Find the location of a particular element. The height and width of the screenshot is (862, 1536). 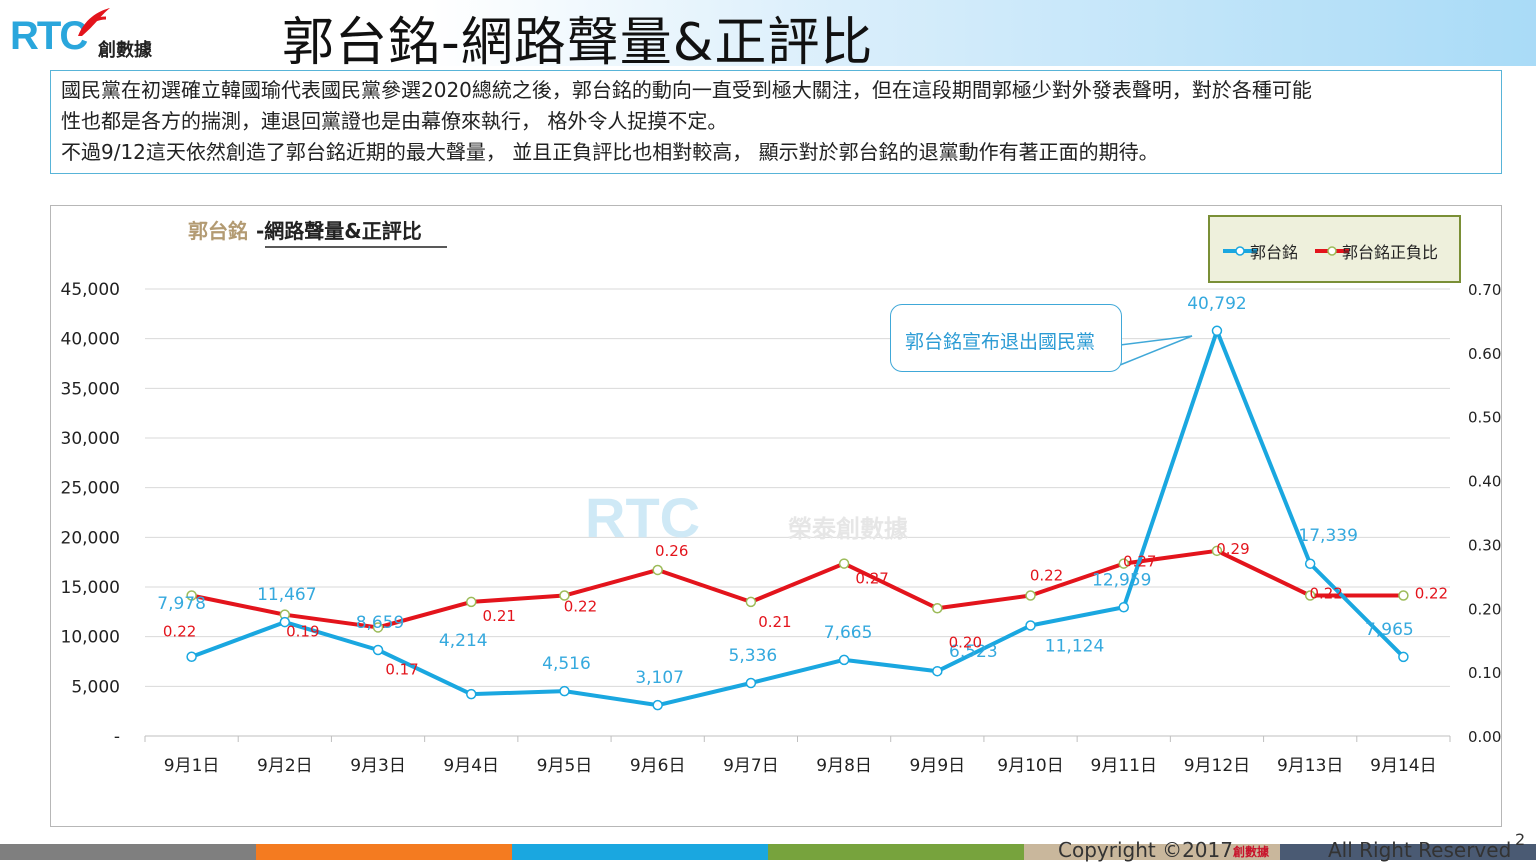

chart-title: 郭台銘 -網路聲量&正評比 is located at coordinates (317, 233).